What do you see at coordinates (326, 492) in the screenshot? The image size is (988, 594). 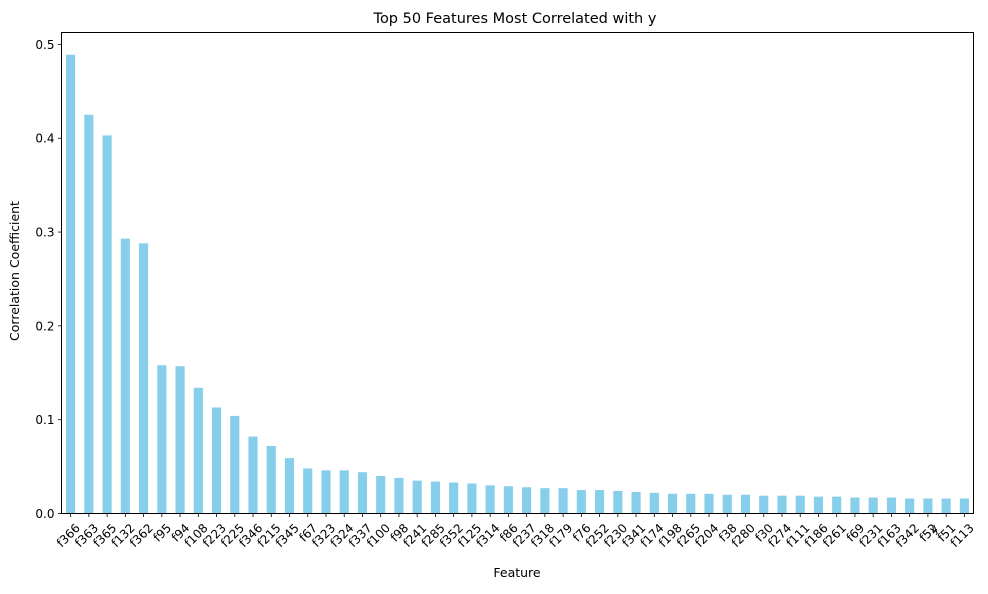 I see `bar-f323` at bounding box center [326, 492].